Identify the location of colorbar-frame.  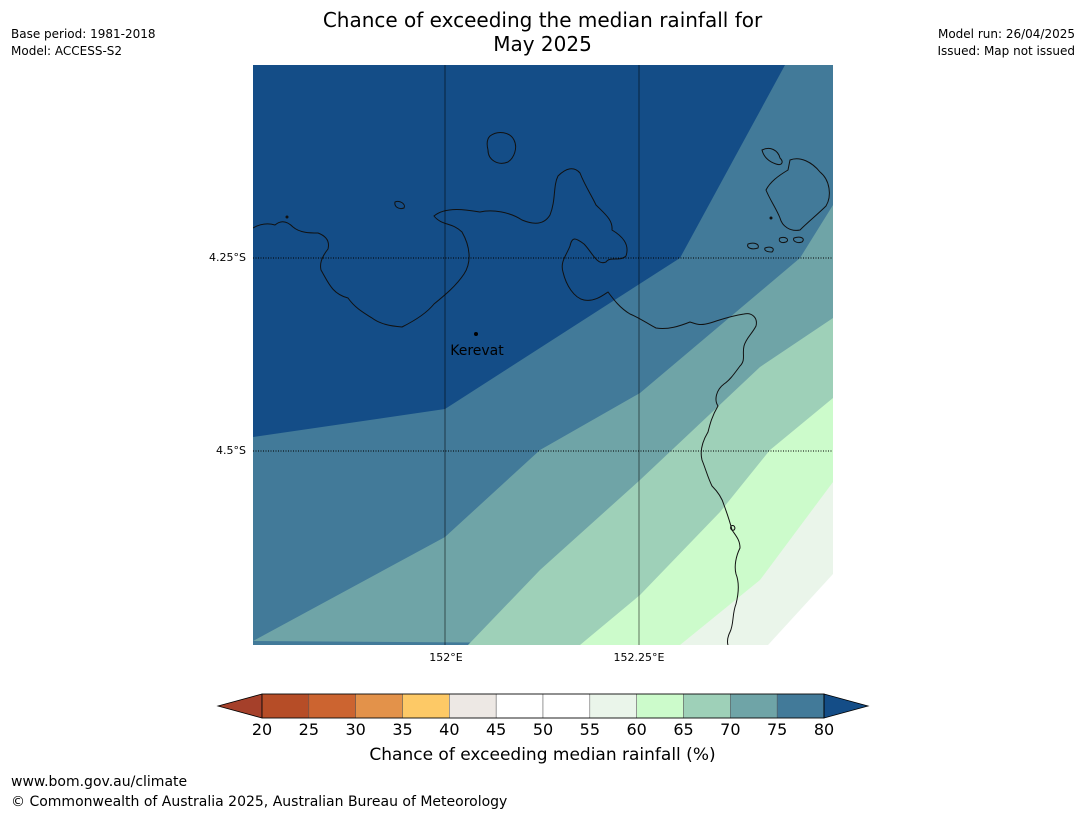
(543, 706).